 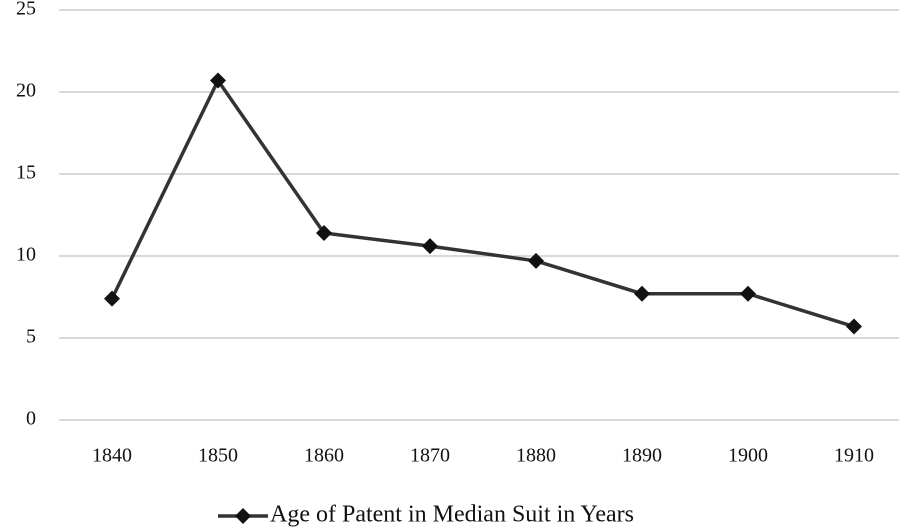 I want to click on x-tick-label: 1890, so click(x=642, y=456).